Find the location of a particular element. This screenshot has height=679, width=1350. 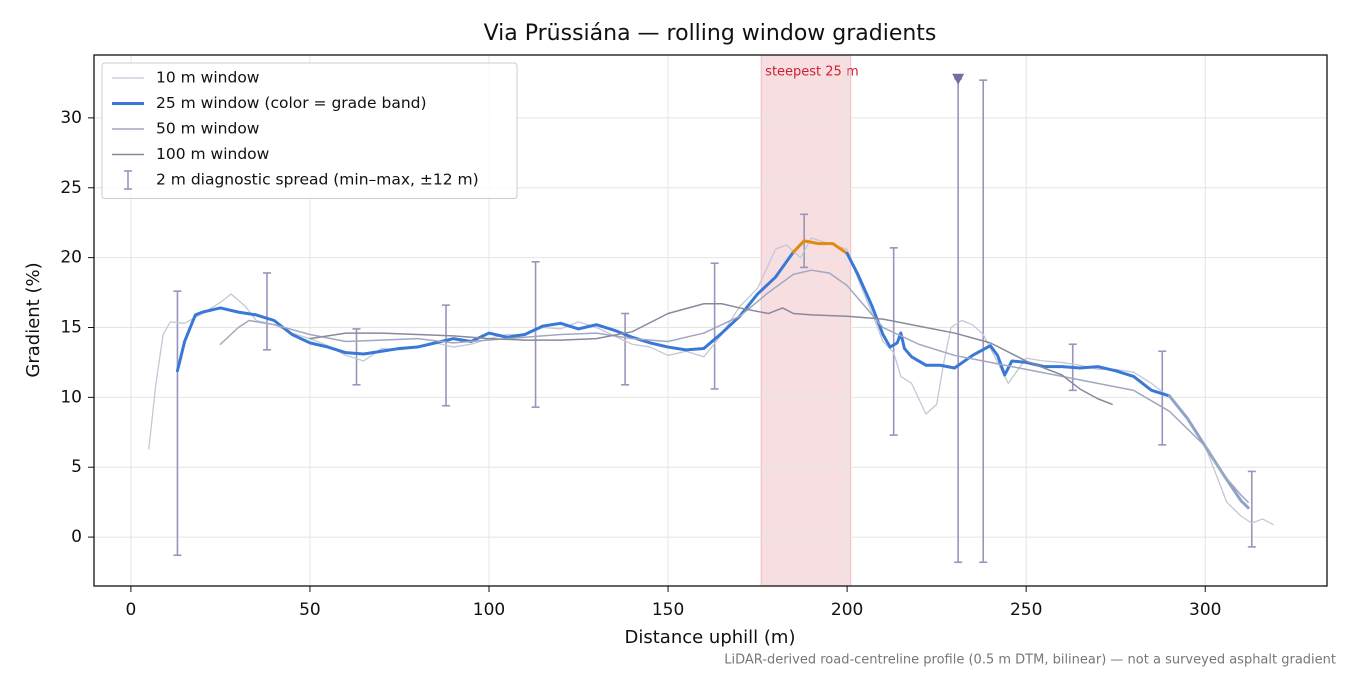

legend-label: 100 m window is located at coordinates (213, 154).